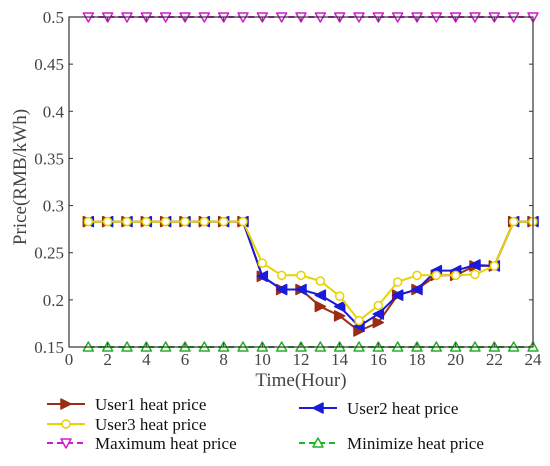  I want to click on x-tick-label: 8, so click(223, 359).